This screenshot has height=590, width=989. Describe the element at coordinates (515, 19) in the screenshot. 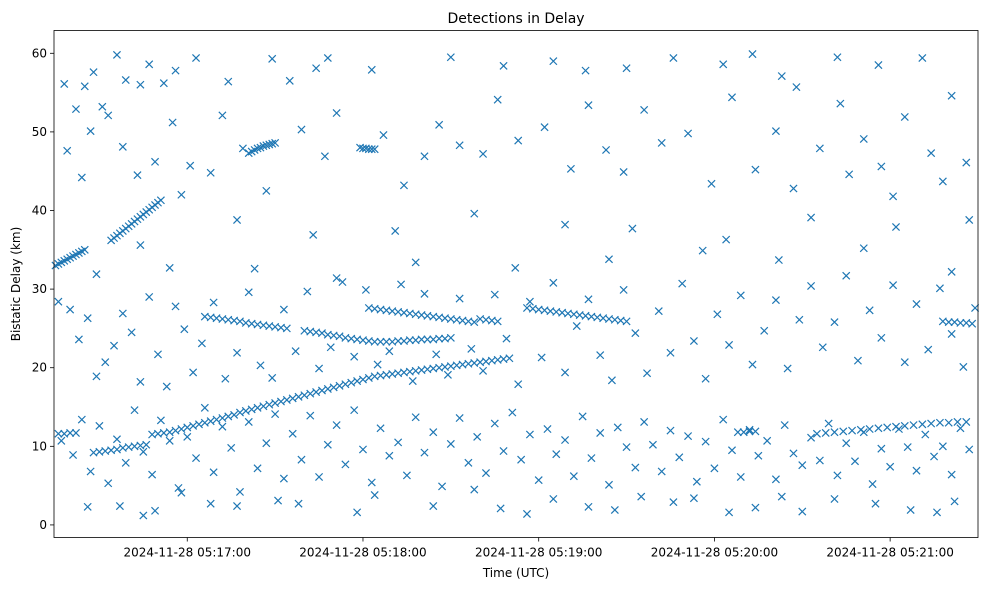

I see `chart-title: Detections in Delay` at that location.